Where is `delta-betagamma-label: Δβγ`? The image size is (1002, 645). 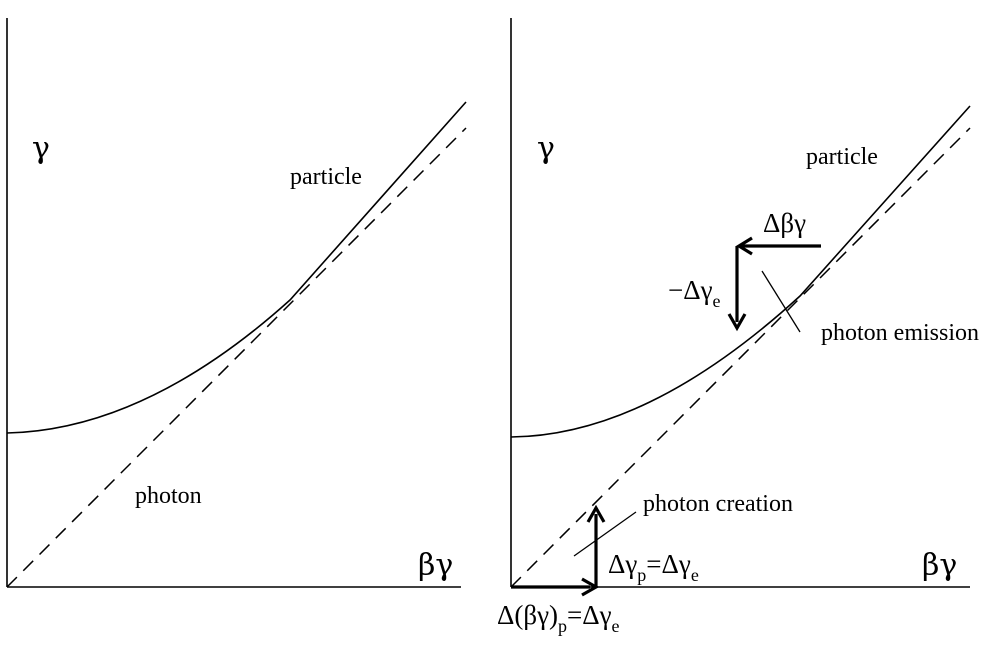 delta-betagamma-label: Δβγ is located at coordinates (784, 223).